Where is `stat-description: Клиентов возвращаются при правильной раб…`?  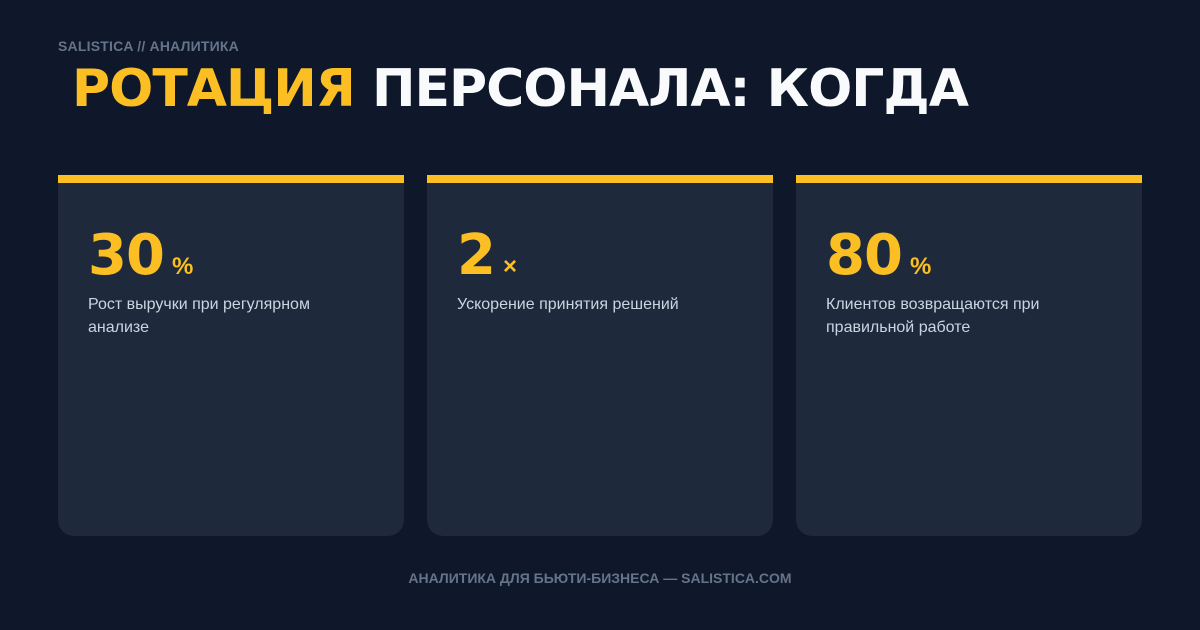
stat-description: Клиентов возвращаются при правильной раб… is located at coordinates (933, 316).